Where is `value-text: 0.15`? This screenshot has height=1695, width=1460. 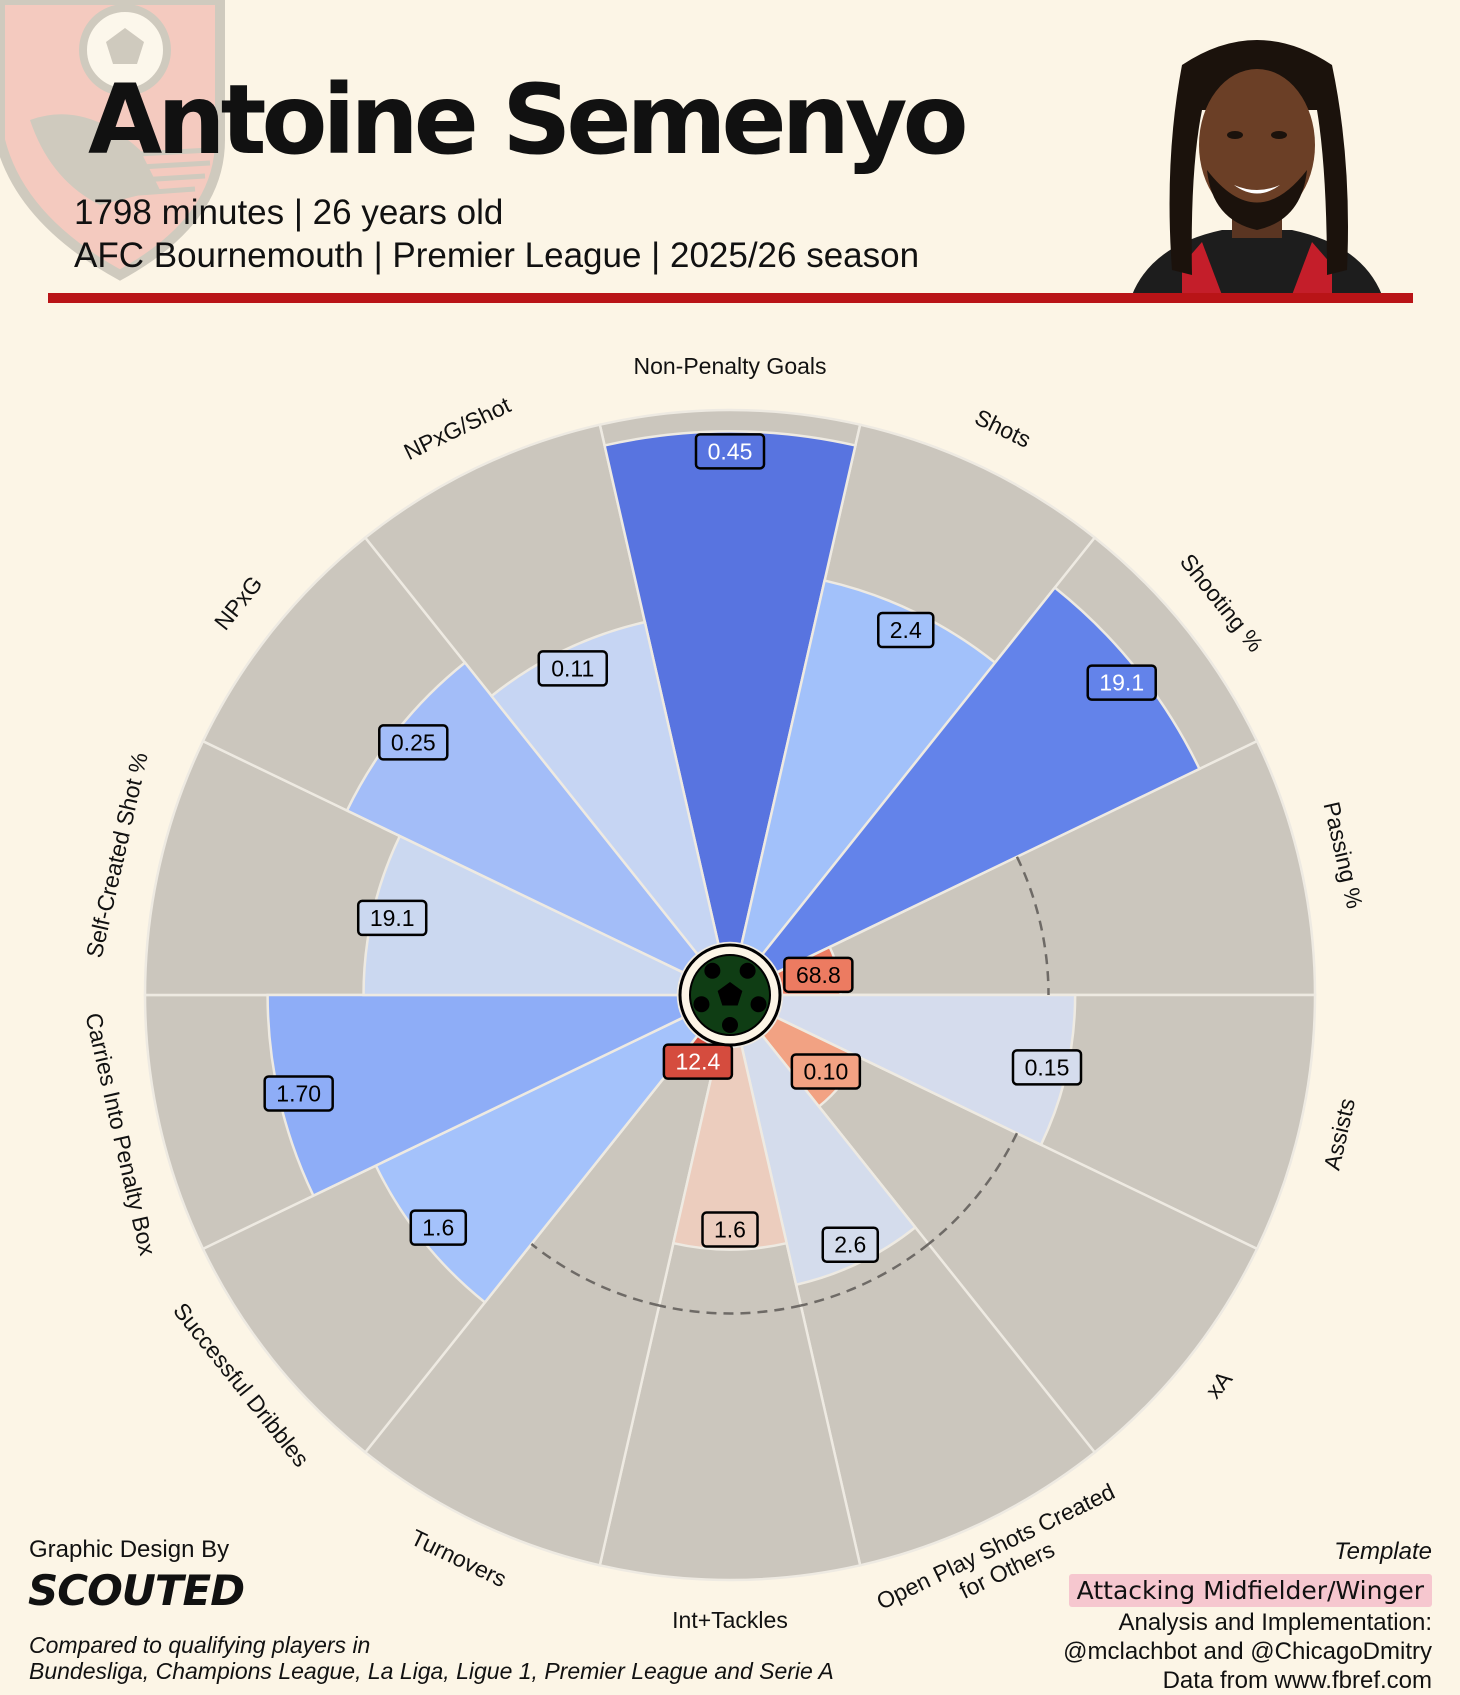
value-text: 0.15 is located at coordinates (1047, 1067).